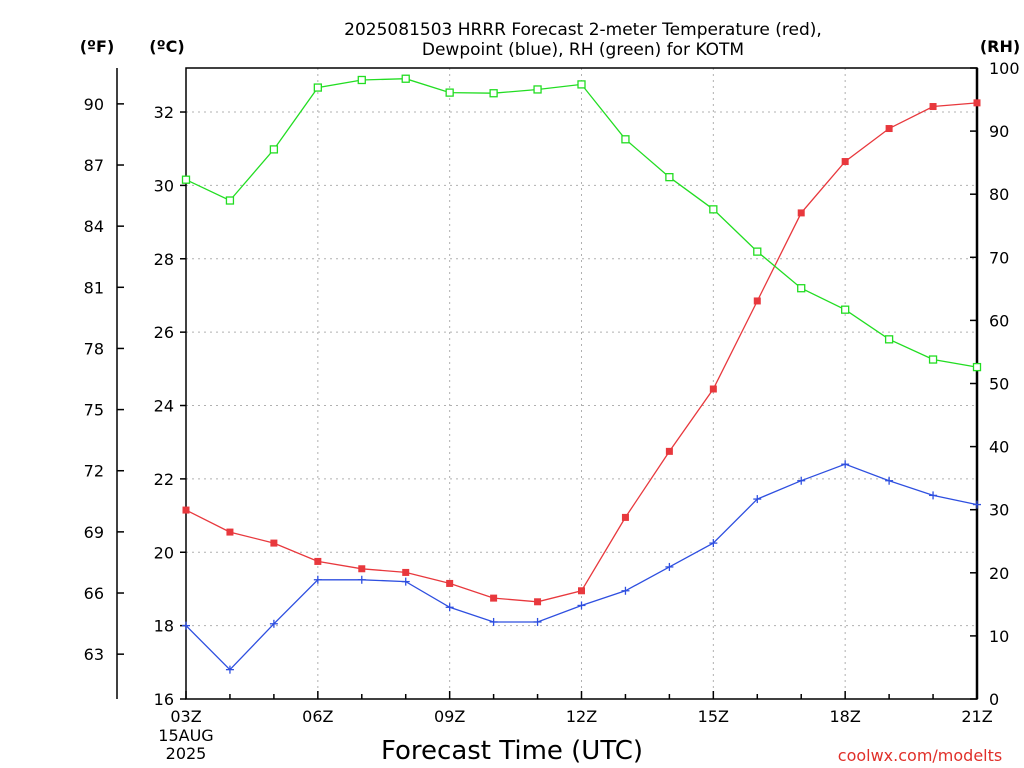 The height and width of the screenshot is (768, 1024). I want to click on celsius-tick-label: 20, so click(164, 552).